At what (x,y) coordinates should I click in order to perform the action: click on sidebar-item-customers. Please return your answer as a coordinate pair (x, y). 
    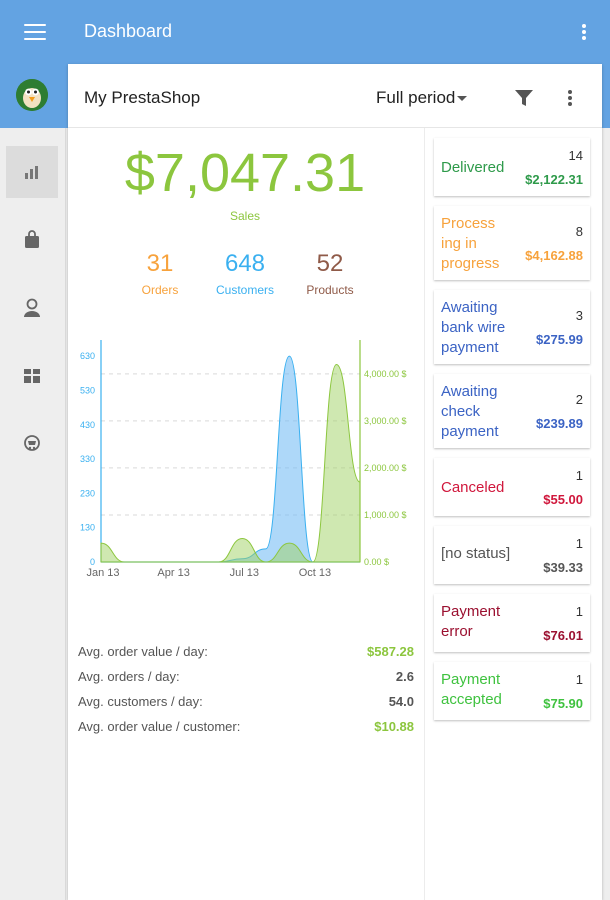
    Looking at the image, I should click on (32, 308).